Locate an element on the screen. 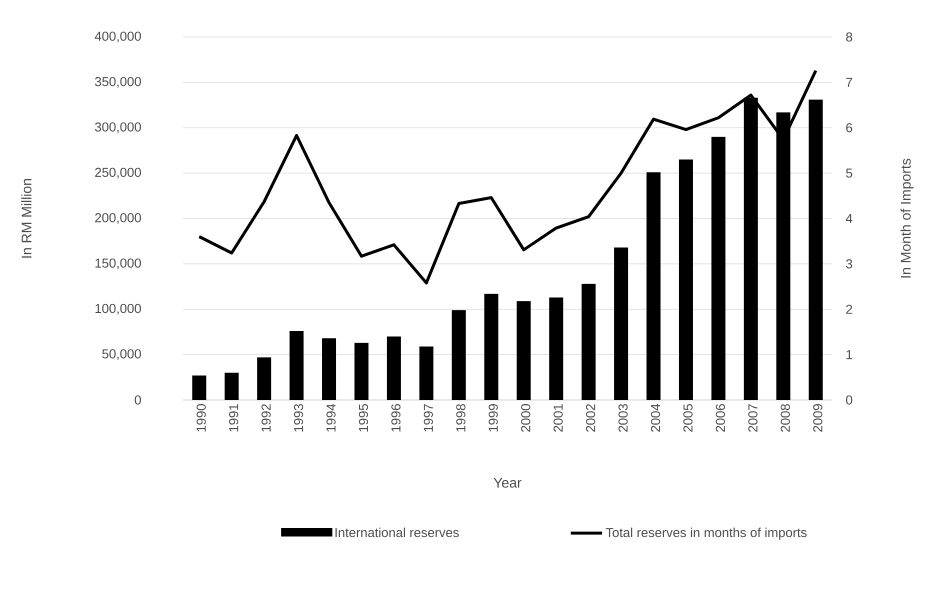  y2-tick-label: 4 is located at coordinates (849, 218).